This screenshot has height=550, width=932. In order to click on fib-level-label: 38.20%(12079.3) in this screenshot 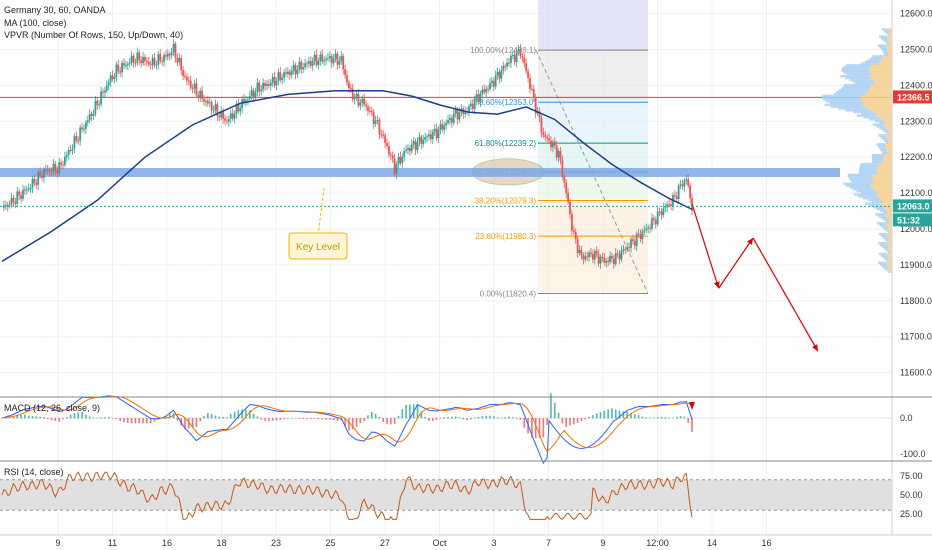, I will do `click(506, 201)`.